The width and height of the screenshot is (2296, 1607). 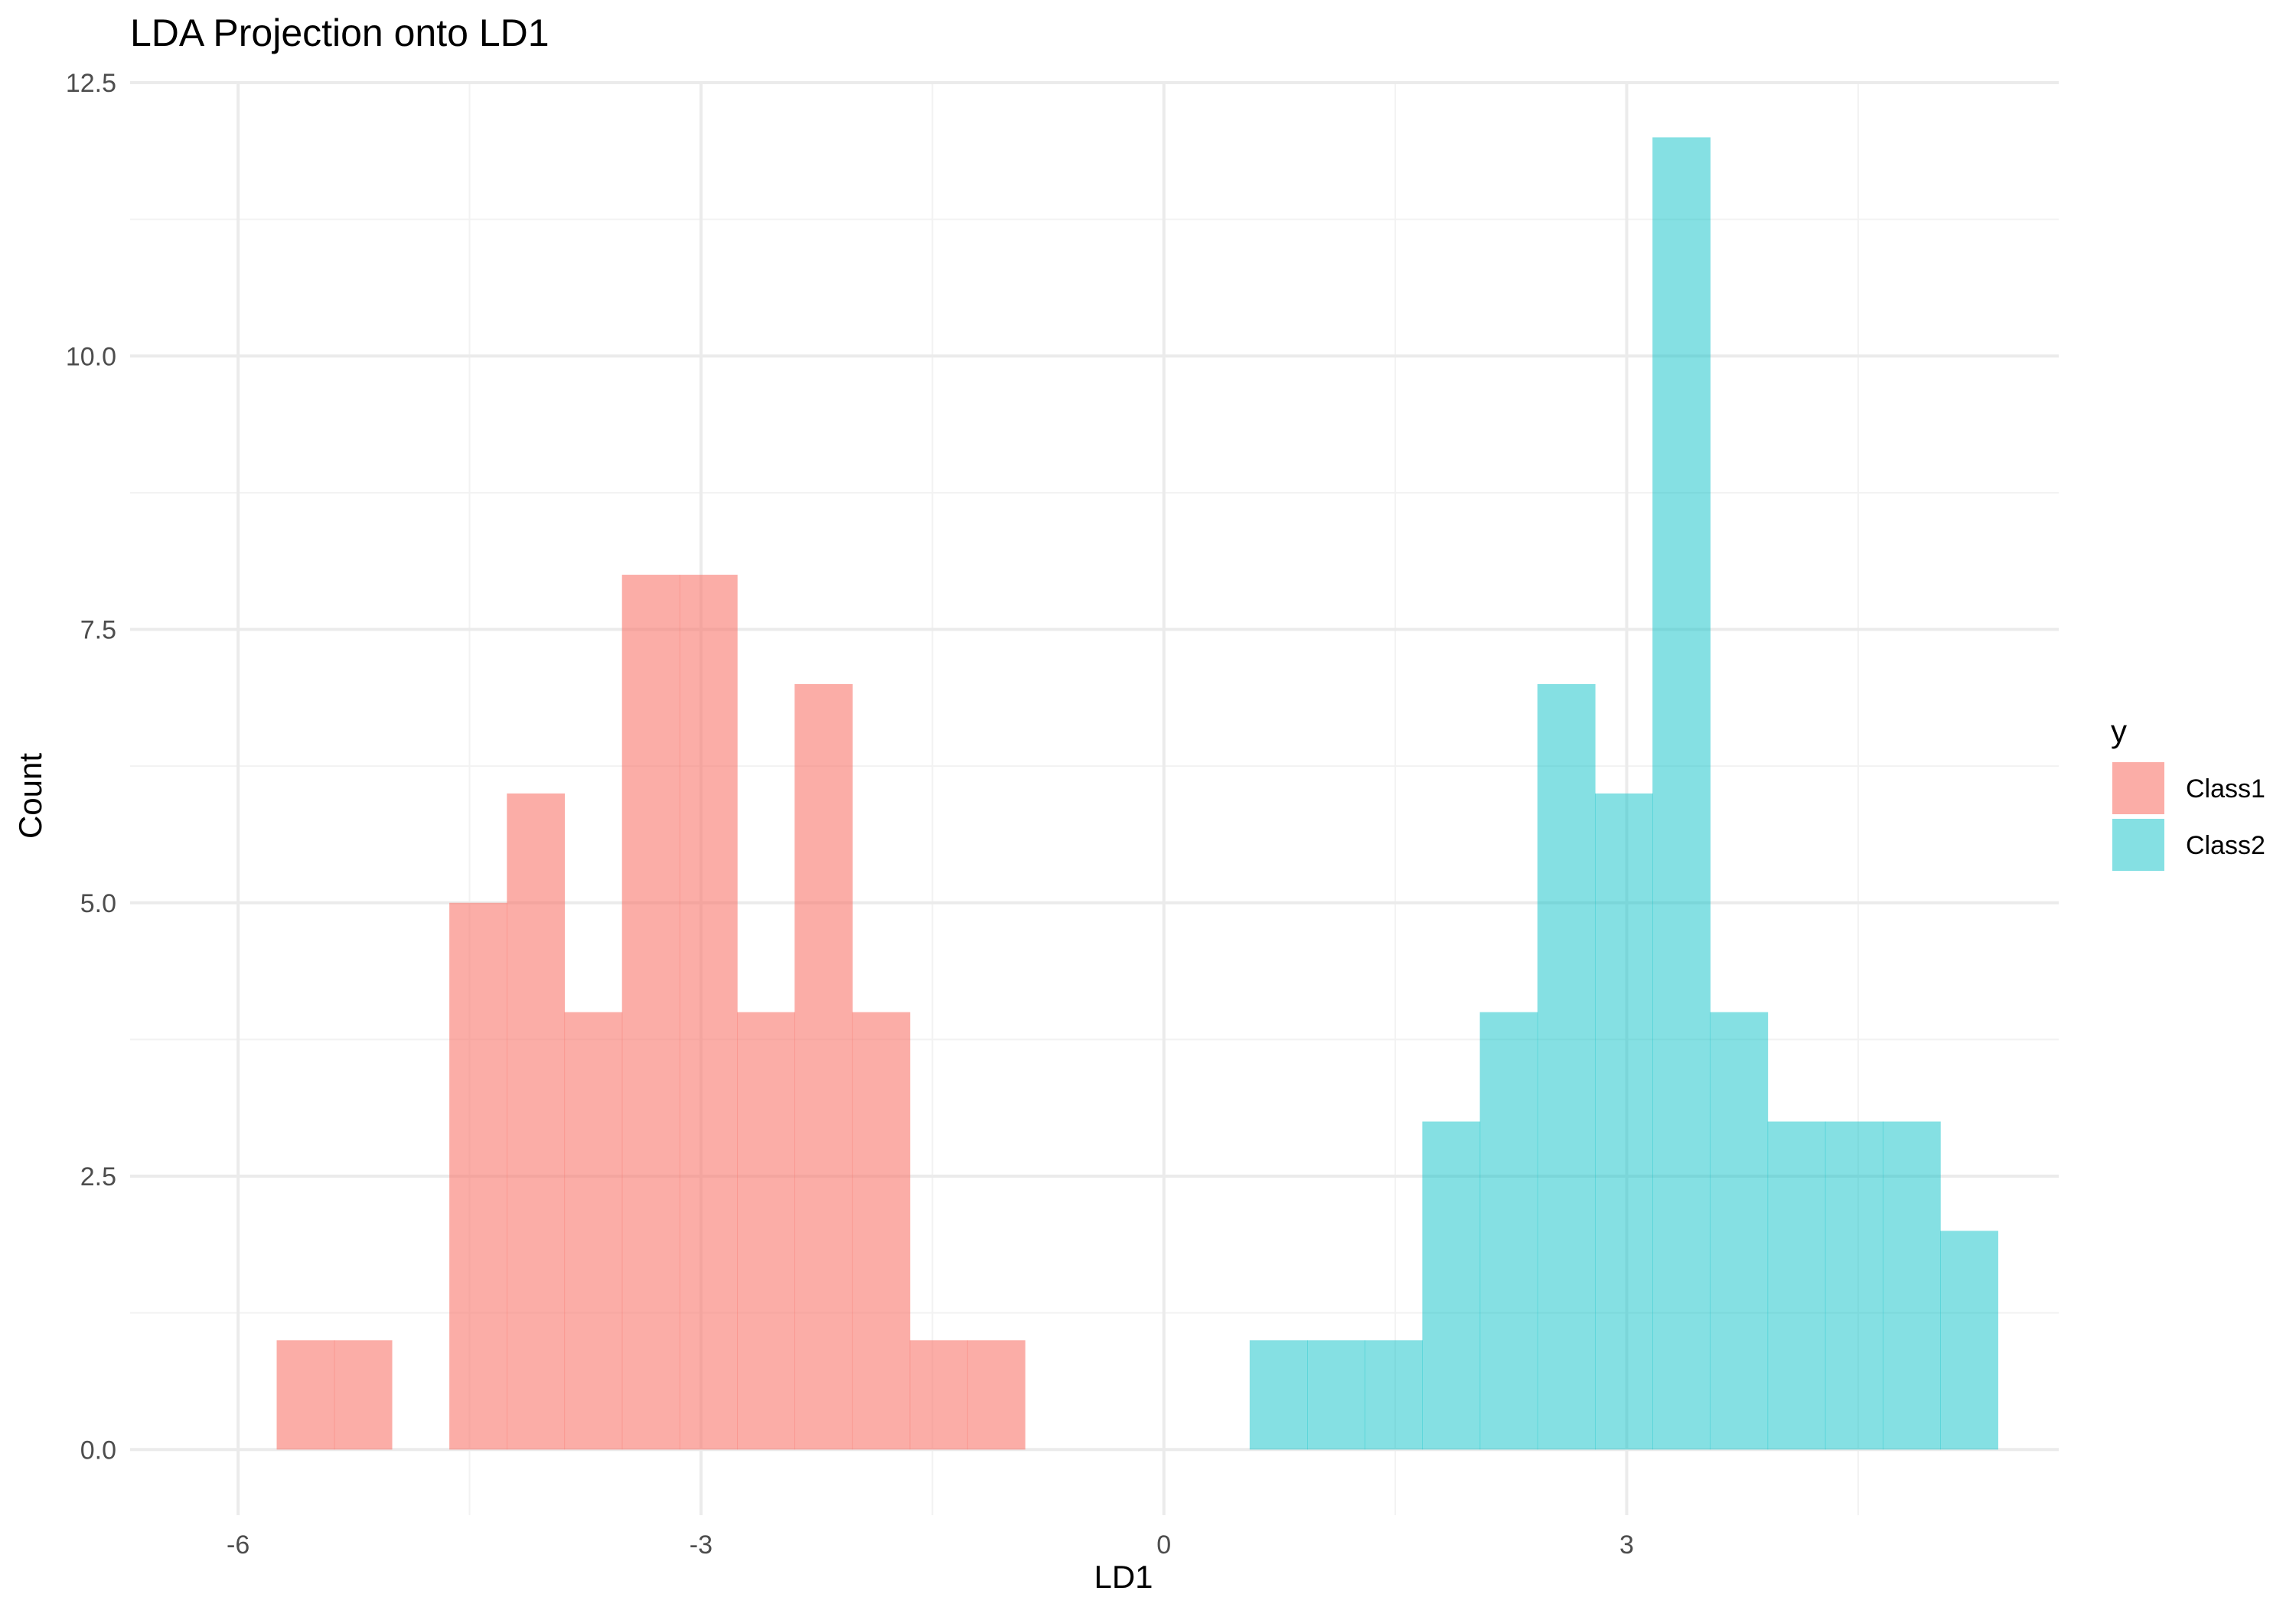 What do you see at coordinates (2225, 789) in the screenshot?
I see `legend-label: Class1` at bounding box center [2225, 789].